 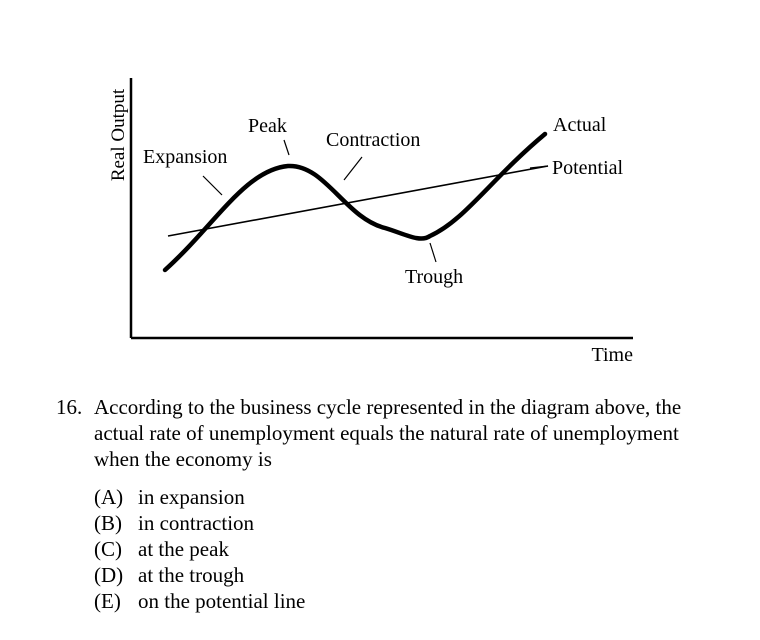 What do you see at coordinates (107, 601) in the screenshot?
I see `choice-letter: (E)` at bounding box center [107, 601].